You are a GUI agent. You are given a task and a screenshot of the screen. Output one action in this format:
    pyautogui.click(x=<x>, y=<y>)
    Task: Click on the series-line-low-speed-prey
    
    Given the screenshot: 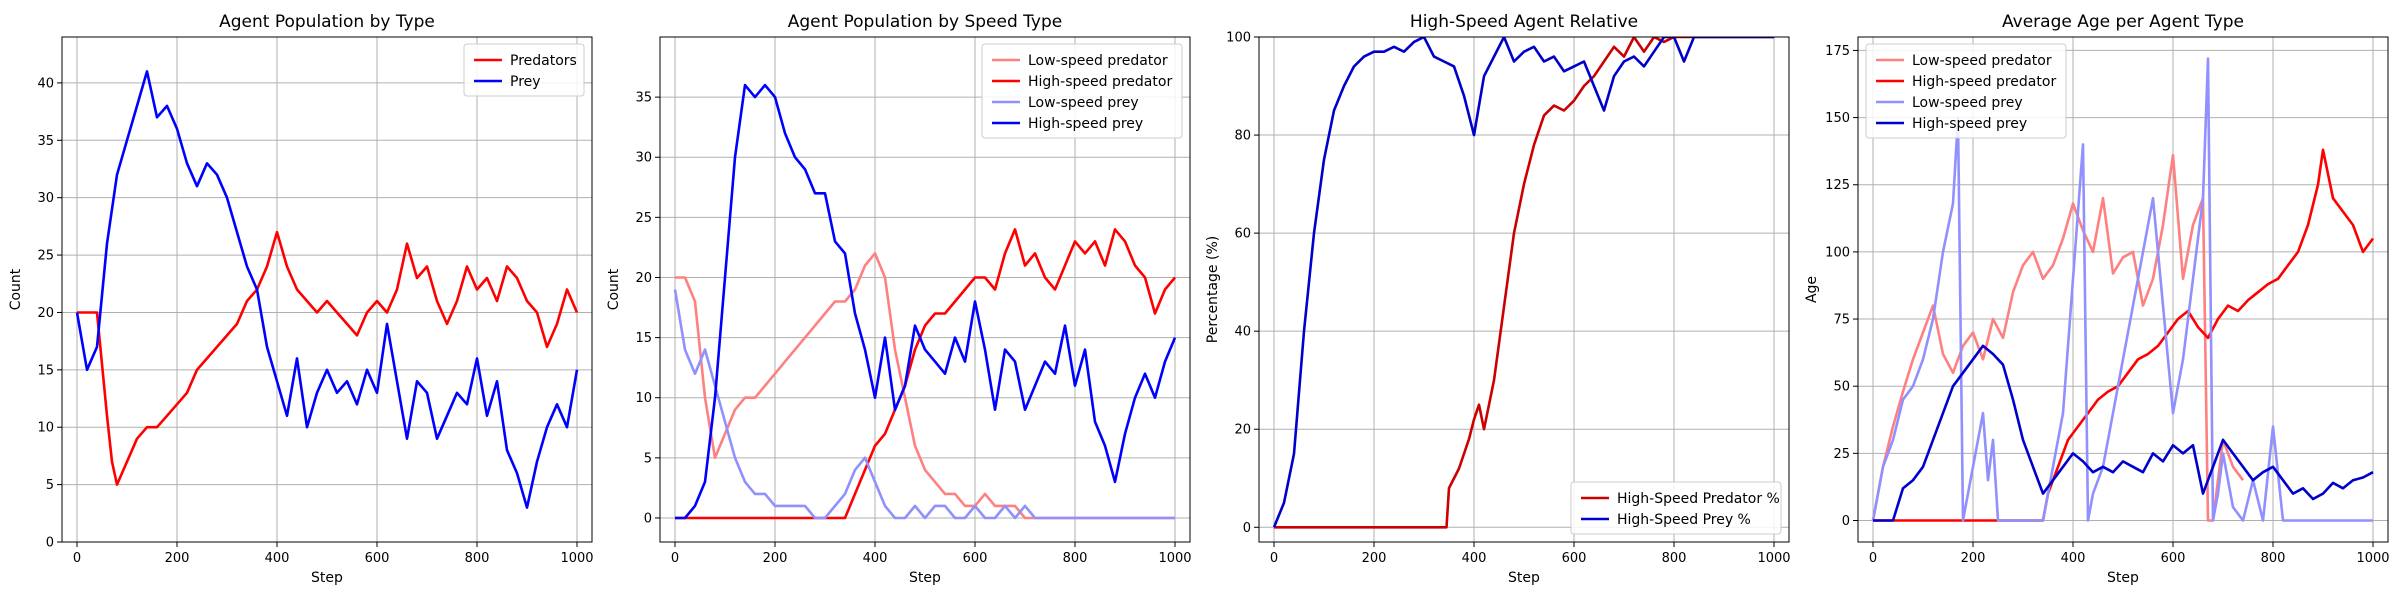 What is the action you would take?
    pyautogui.click(x=924, y=404)
    